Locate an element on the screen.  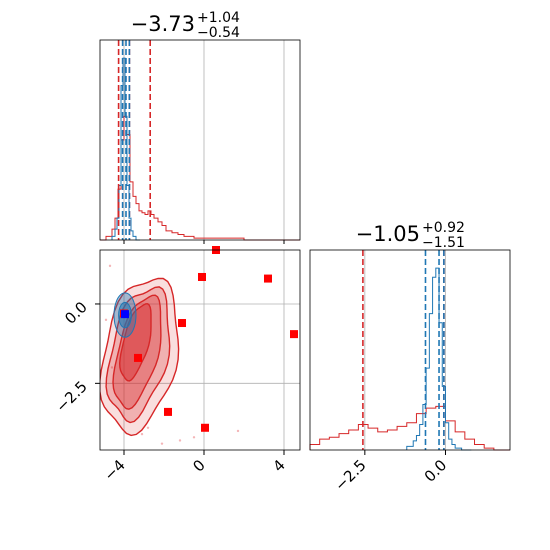
svg-text: −0.54 is located at coordinates (218, 33).